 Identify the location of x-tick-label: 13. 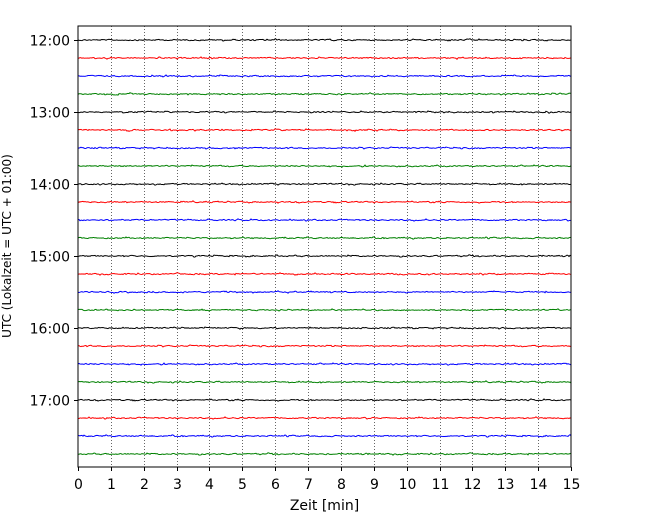
(506, 485).